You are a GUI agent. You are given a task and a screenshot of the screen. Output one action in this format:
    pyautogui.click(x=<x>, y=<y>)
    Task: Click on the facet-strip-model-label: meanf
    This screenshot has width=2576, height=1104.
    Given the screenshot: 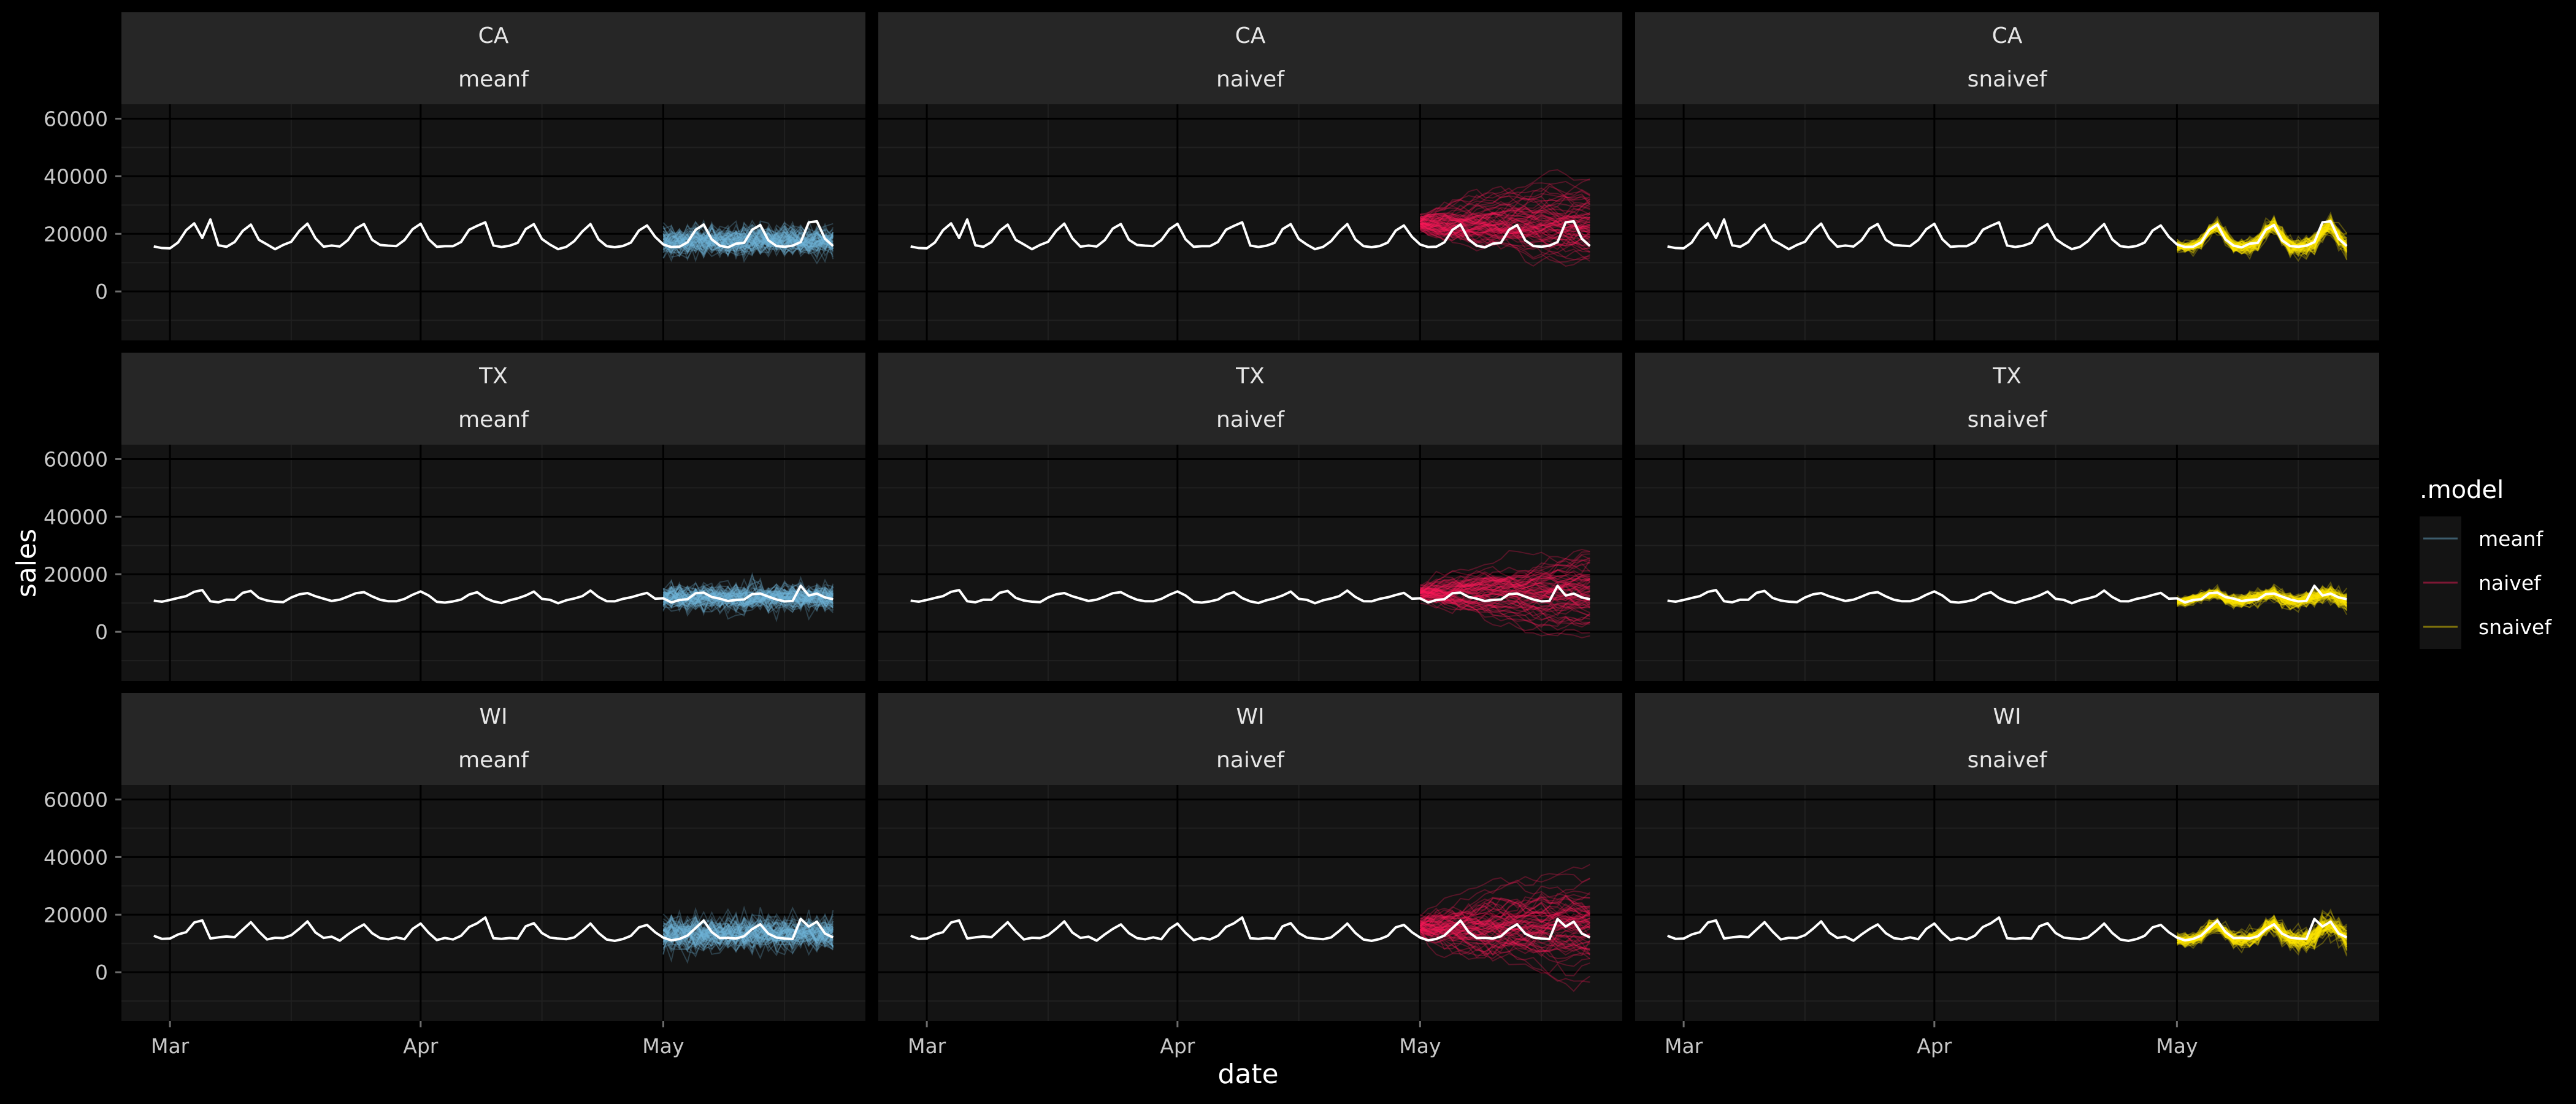 What is the action you would take?
    pyautogui.click(x=493, y=760)
    